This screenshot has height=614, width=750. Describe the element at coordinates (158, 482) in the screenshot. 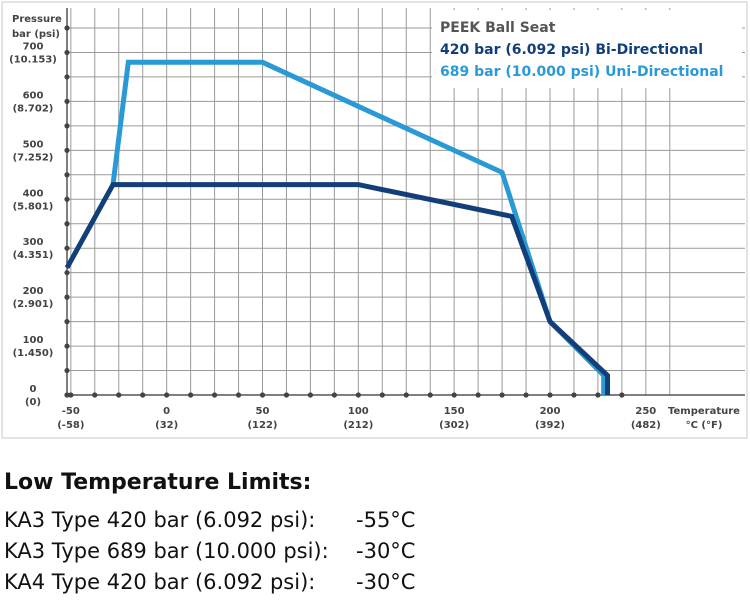

I see `limits-heading: Low Temperature Limits:` at that location.